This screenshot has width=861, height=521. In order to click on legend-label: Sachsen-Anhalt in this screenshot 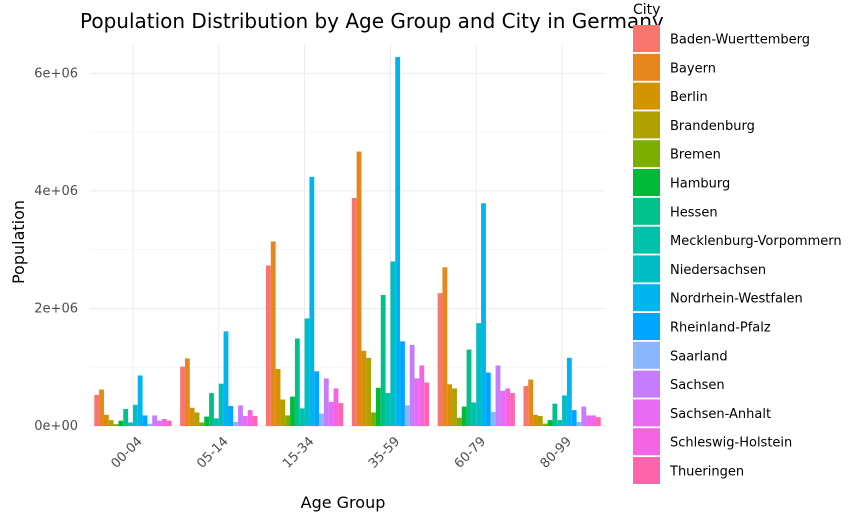, I will do `click(720, 414)`.